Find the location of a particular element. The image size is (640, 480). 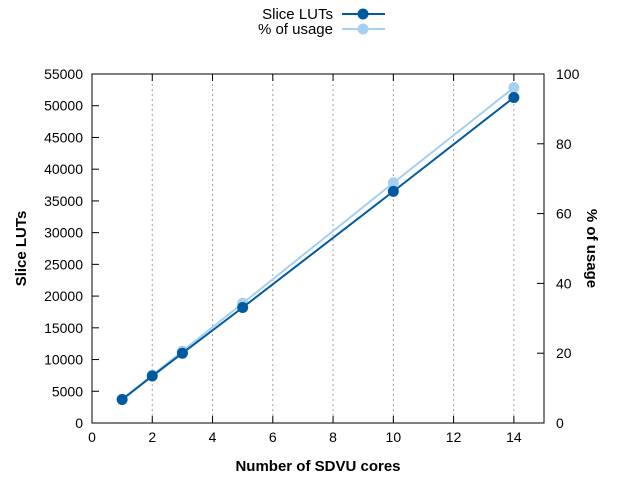

x-tick-label: 6 is located at coordinates (273, 437).